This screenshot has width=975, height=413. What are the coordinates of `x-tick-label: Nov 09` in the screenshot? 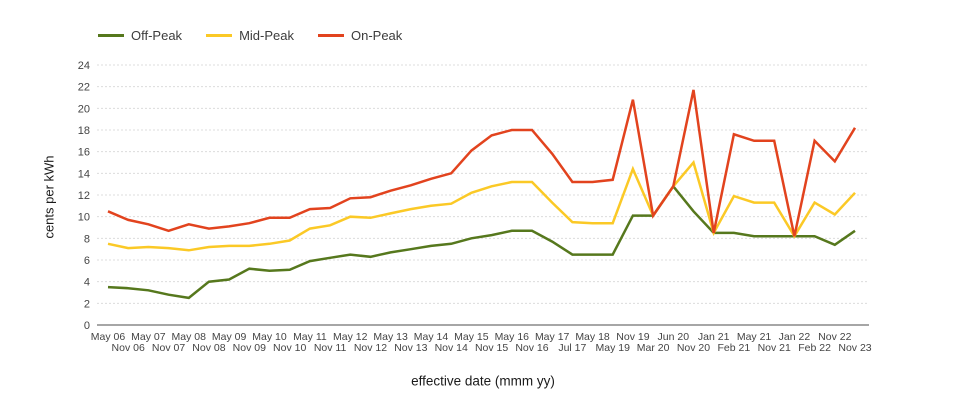 It's located at (249, 348).